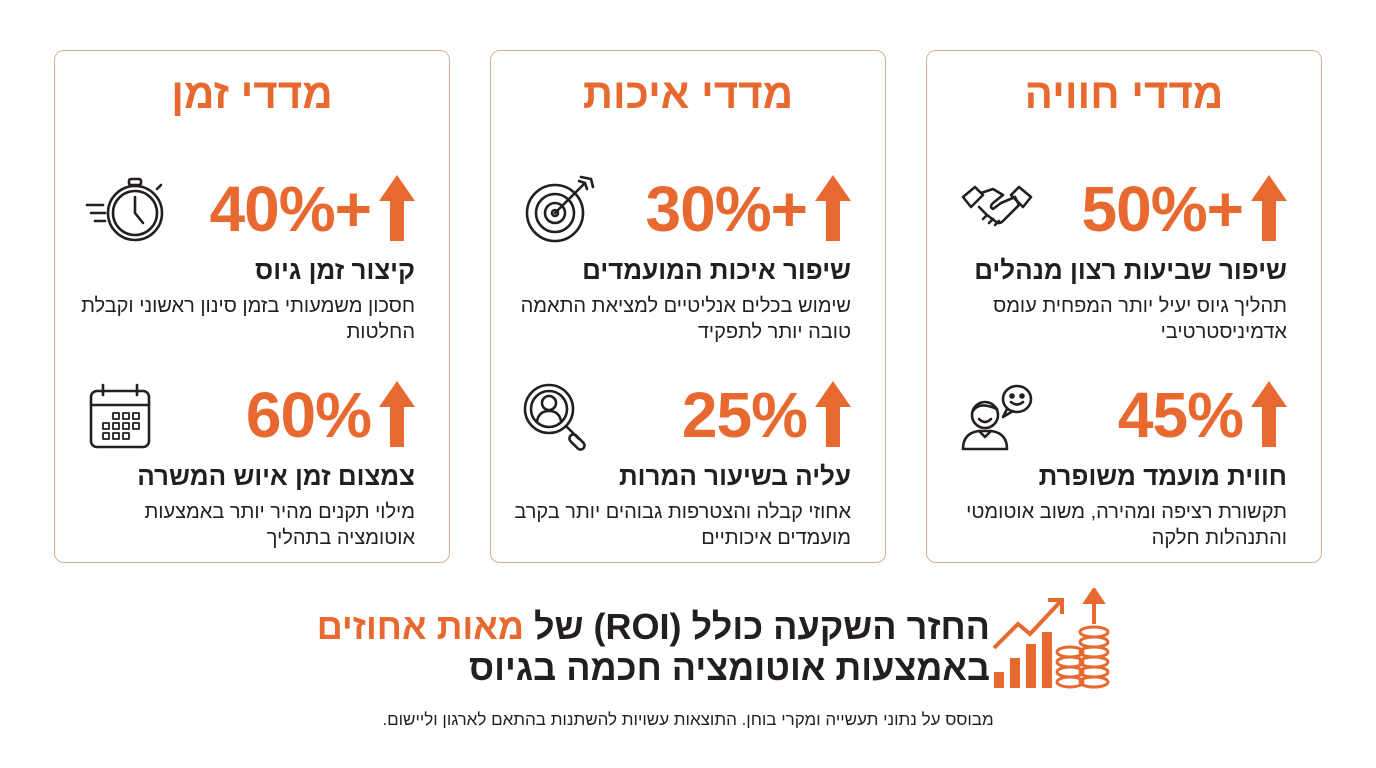 The height and width of the screenshot is (768, 1376). What do you see at coordinates (744, 415) in the screenshot?
I see `metric-value: 25%` at bounding box center [744, 415].